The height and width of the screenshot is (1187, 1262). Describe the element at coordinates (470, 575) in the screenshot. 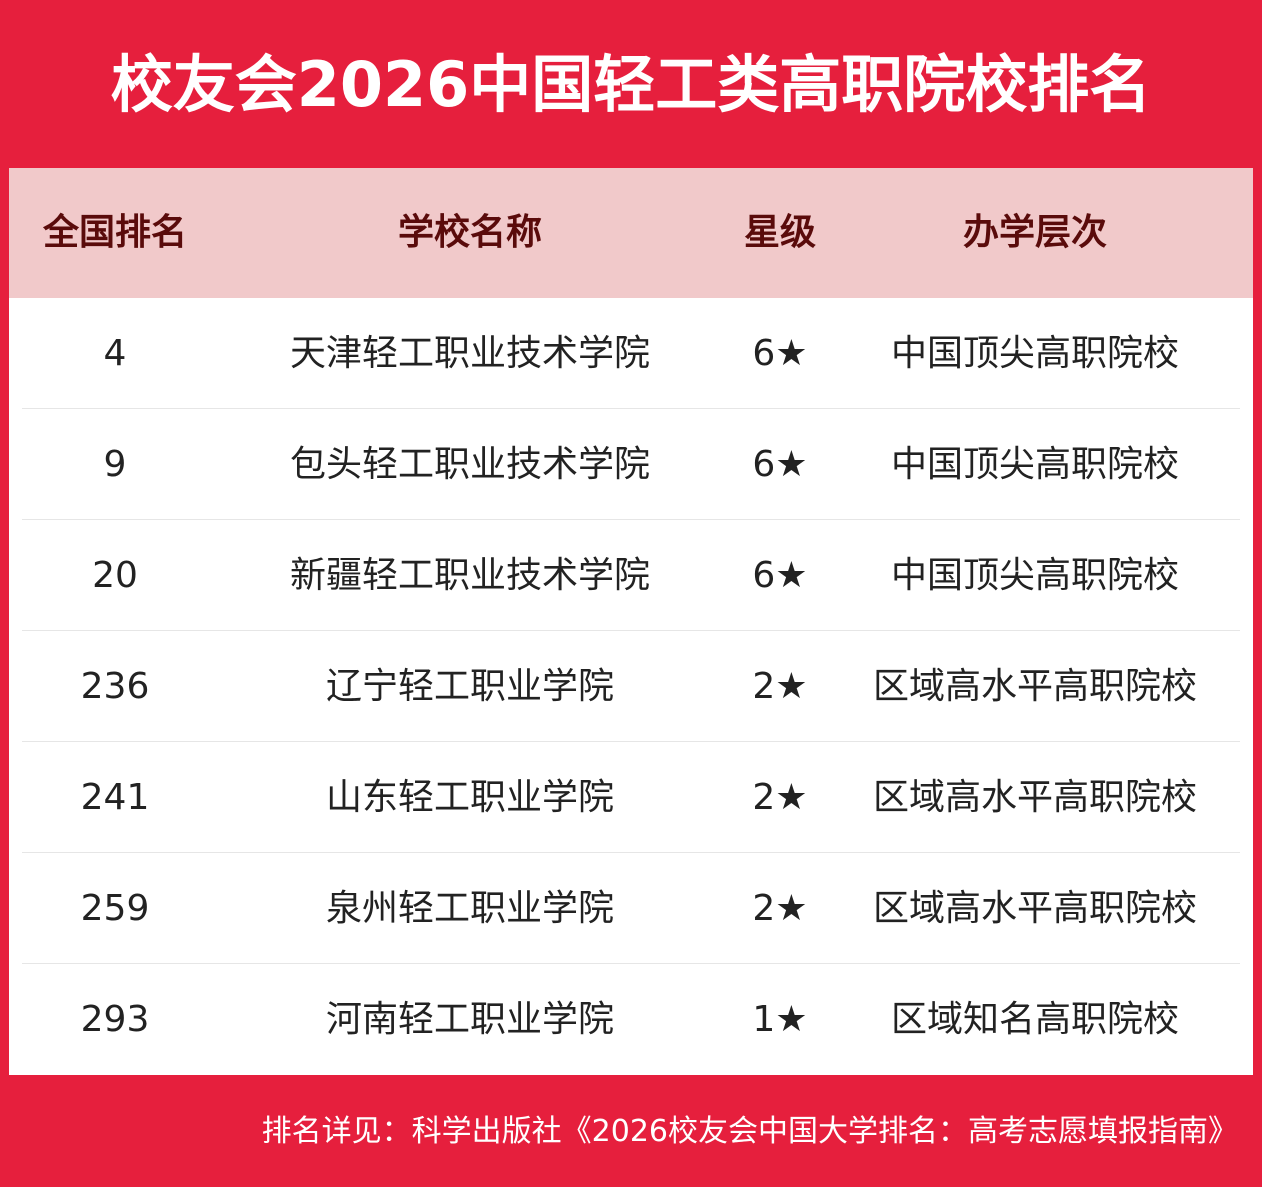

I see `table-cell: 新疆轻工职业技术学院` at that location.